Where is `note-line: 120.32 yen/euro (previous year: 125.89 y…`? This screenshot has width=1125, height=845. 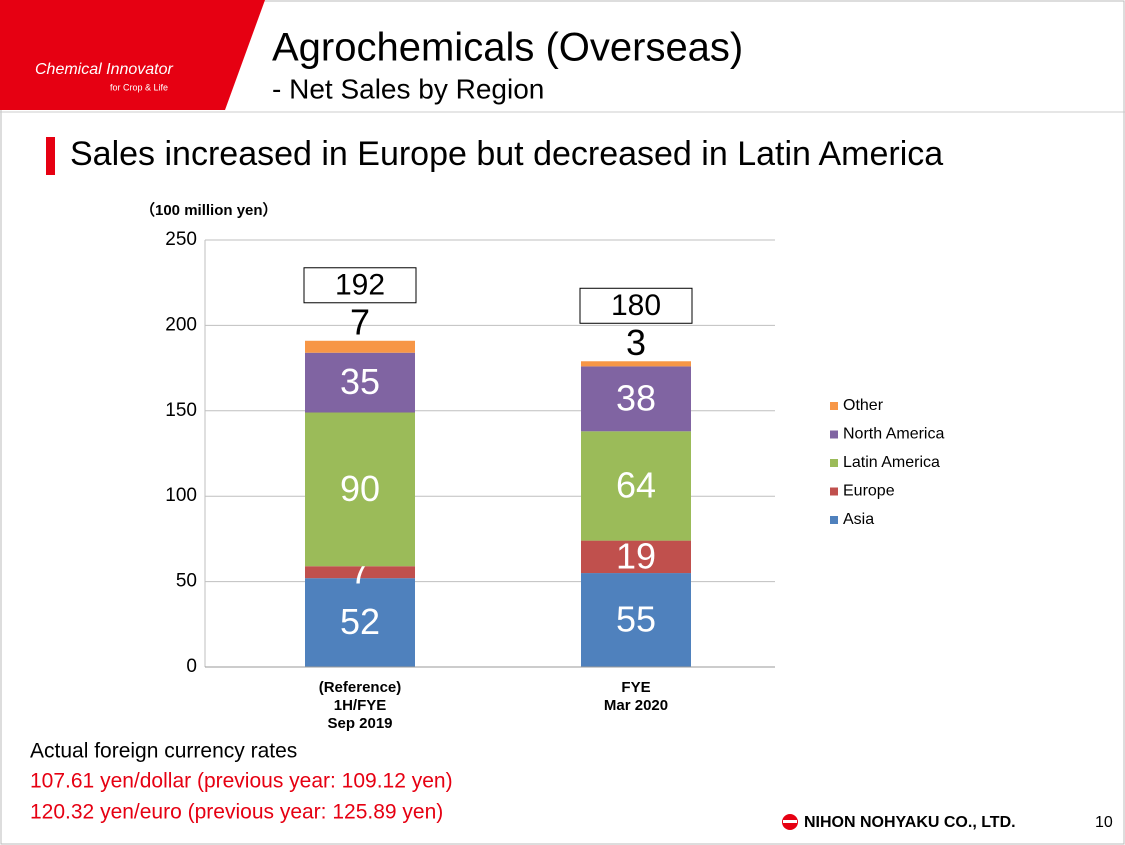 note-line: 120.32 yen/euro (previous year: 125.89 y… is located at coordinates (236, 812).